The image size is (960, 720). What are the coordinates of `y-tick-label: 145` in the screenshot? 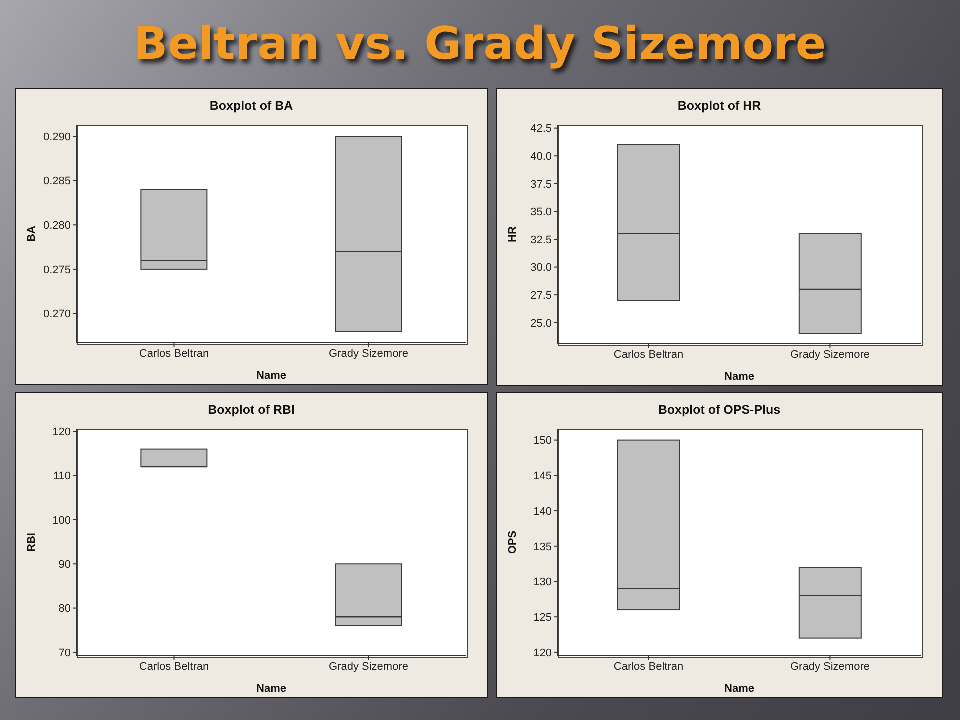 It's located at (543, 476).